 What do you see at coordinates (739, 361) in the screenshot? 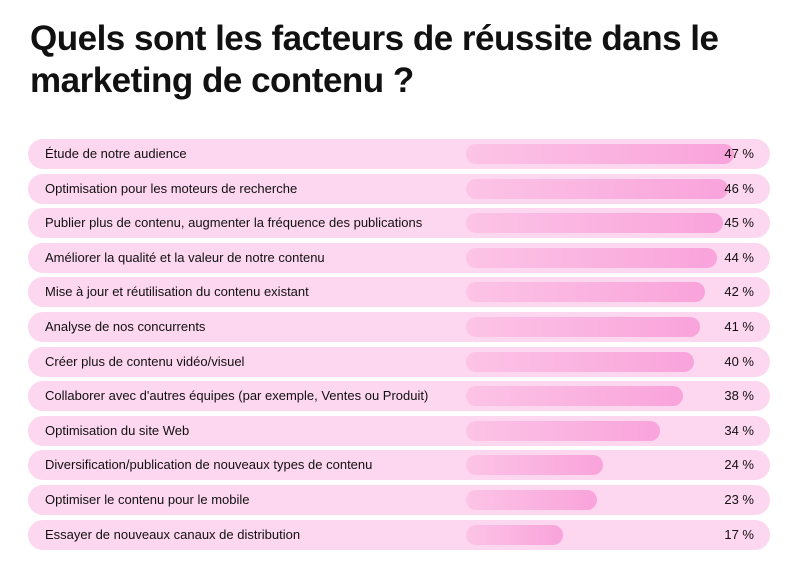
I see `value-label: 40 %` at bounding box center [739, 361].